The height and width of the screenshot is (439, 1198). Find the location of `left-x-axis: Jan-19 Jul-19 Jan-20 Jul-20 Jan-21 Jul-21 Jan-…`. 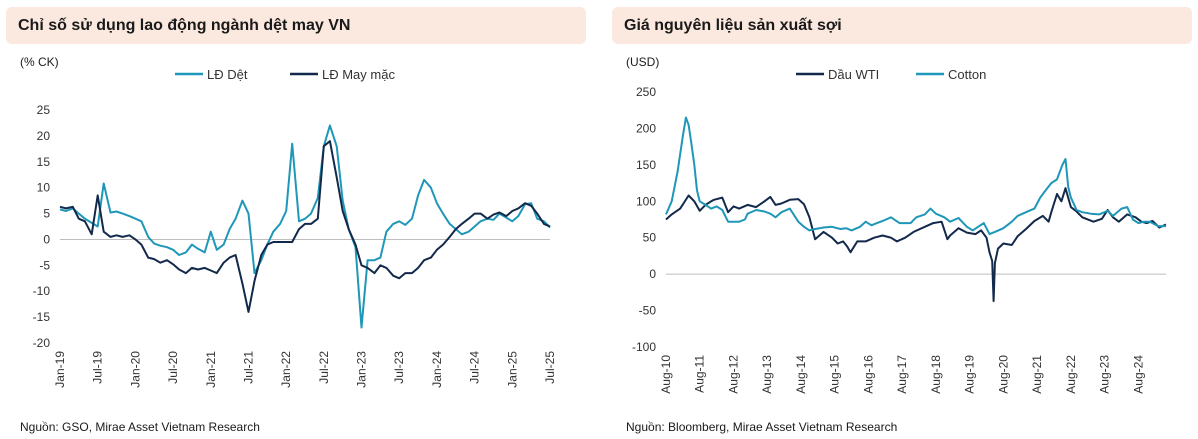

left-x-axis: Jan-19 Jul-19 Jan-20 Jul-20 Jan-21 Jul-21 Jan-… is located at coordinates (305, 369).